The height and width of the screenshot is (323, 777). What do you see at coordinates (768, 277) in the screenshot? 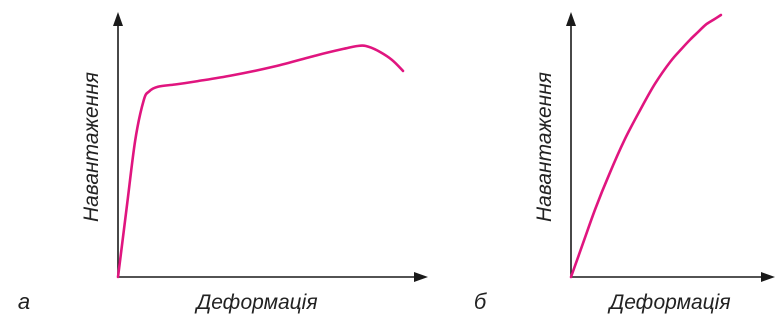
I see `panel-b-x-axis-arrow` at bounding box center [768, 277].